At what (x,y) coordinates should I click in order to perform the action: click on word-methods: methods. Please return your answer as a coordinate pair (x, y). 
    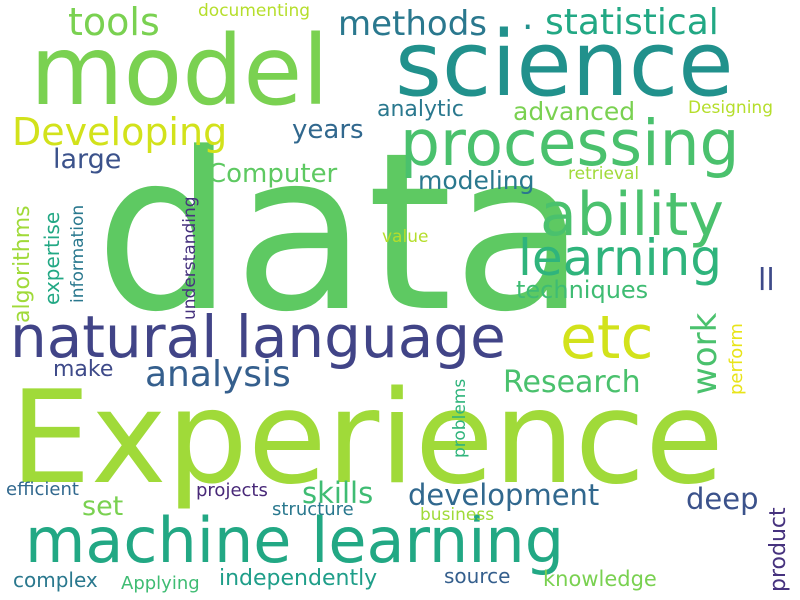
    Looking at the image, I should click on (413, 24).